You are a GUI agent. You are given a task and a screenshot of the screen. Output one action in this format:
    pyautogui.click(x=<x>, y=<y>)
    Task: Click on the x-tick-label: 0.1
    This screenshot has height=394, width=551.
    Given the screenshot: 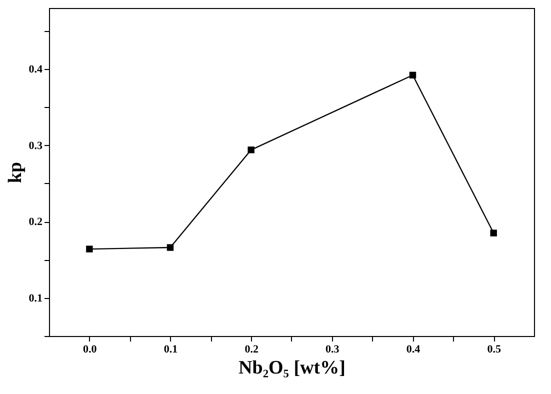 What is the action you would take?
    pyautogui.click(x=171, y=350)
    